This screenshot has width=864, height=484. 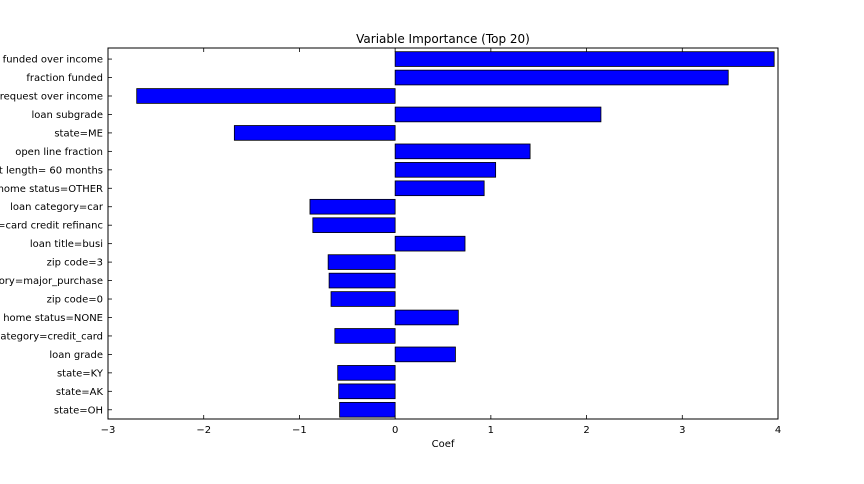 I want to click on y-tick-label-1: fraction funded, so click(x=64, y=78).